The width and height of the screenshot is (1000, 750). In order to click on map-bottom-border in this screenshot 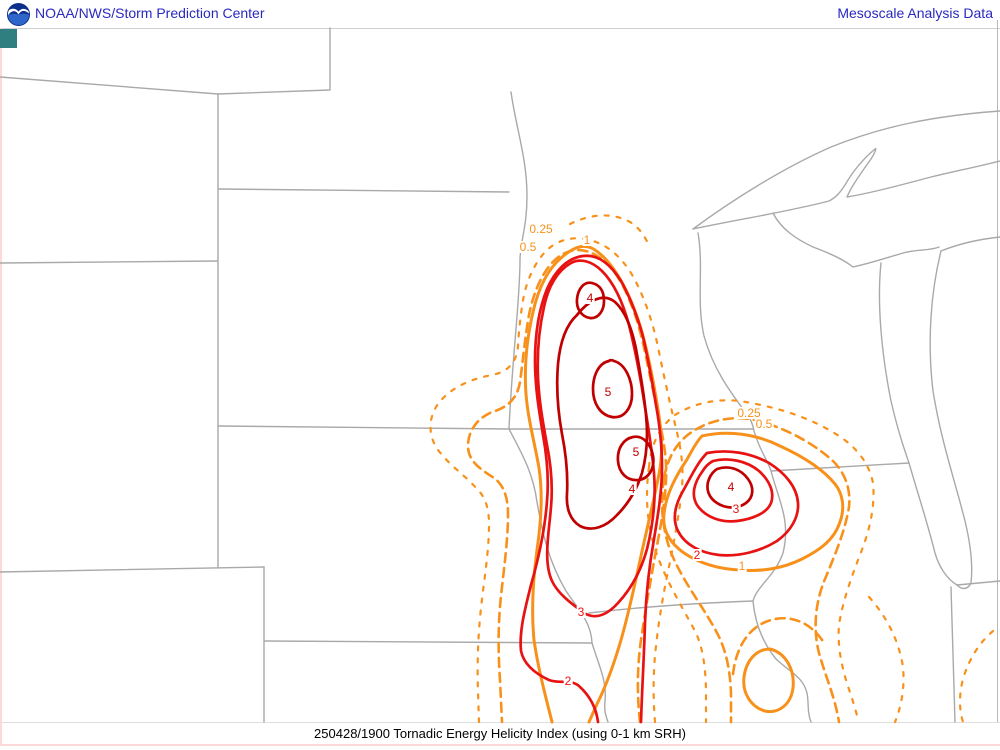, I will do `click(500, 722)`.